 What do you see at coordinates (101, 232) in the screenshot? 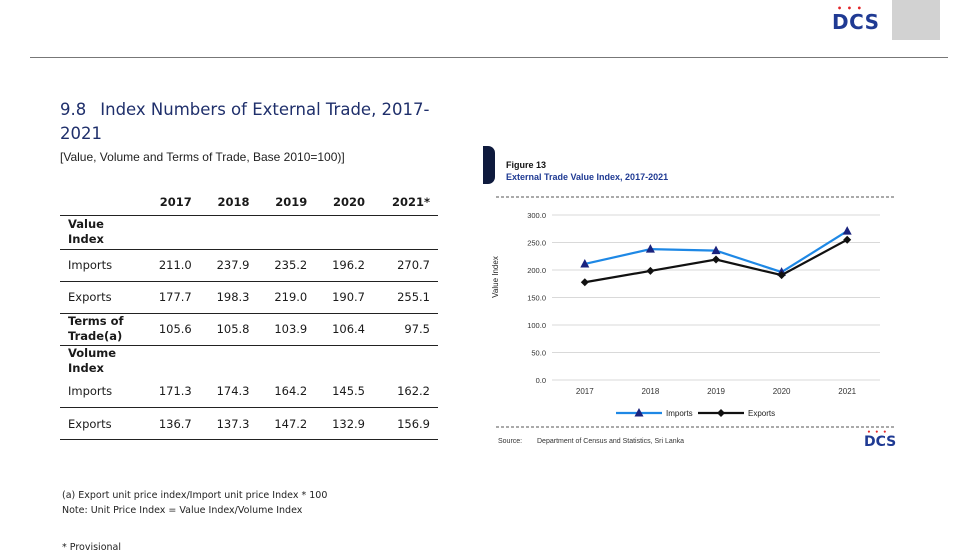
I see `row-label: Value Index` at bounding box center [101, 232].